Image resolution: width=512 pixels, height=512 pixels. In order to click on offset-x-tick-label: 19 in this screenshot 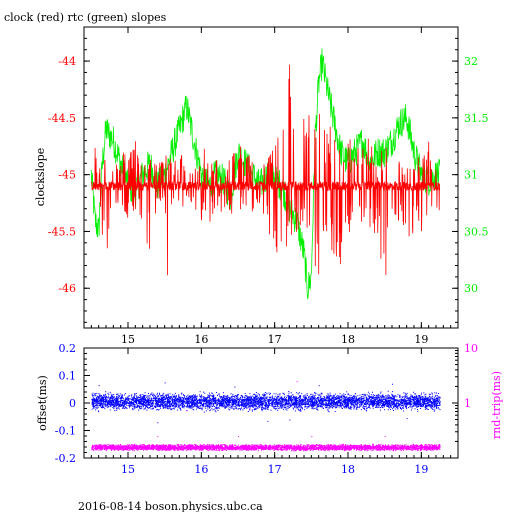, I will do `click(421, 469)`.